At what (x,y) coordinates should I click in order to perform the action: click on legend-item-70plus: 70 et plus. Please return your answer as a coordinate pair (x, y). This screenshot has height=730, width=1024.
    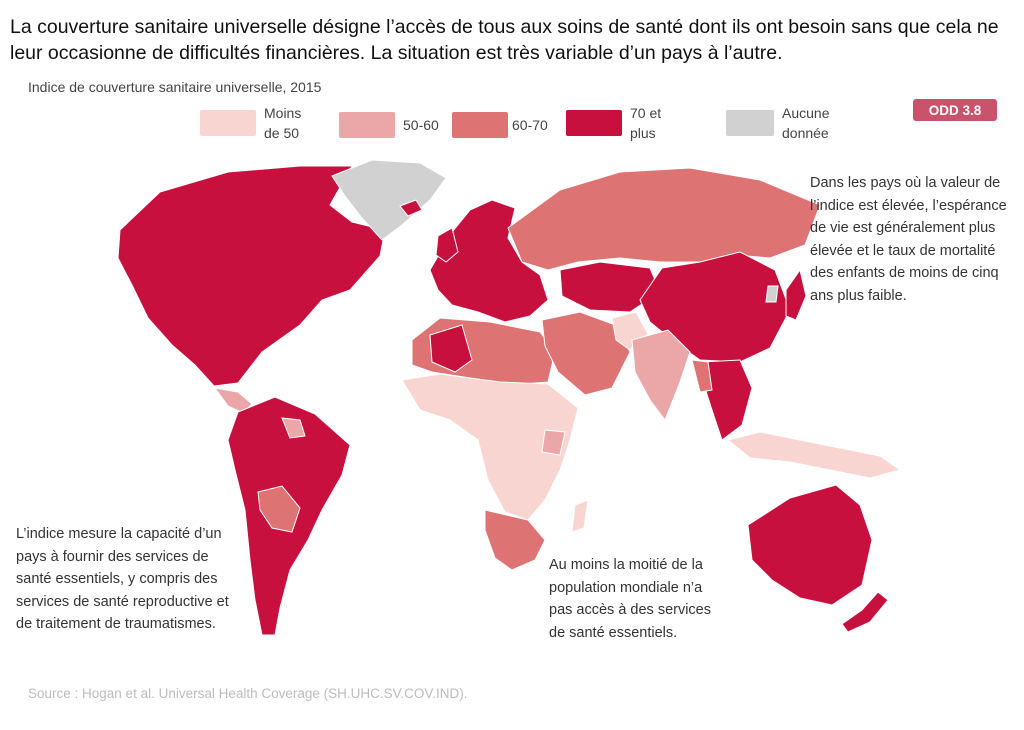
    Looking at the image, I should click on (623, 123).